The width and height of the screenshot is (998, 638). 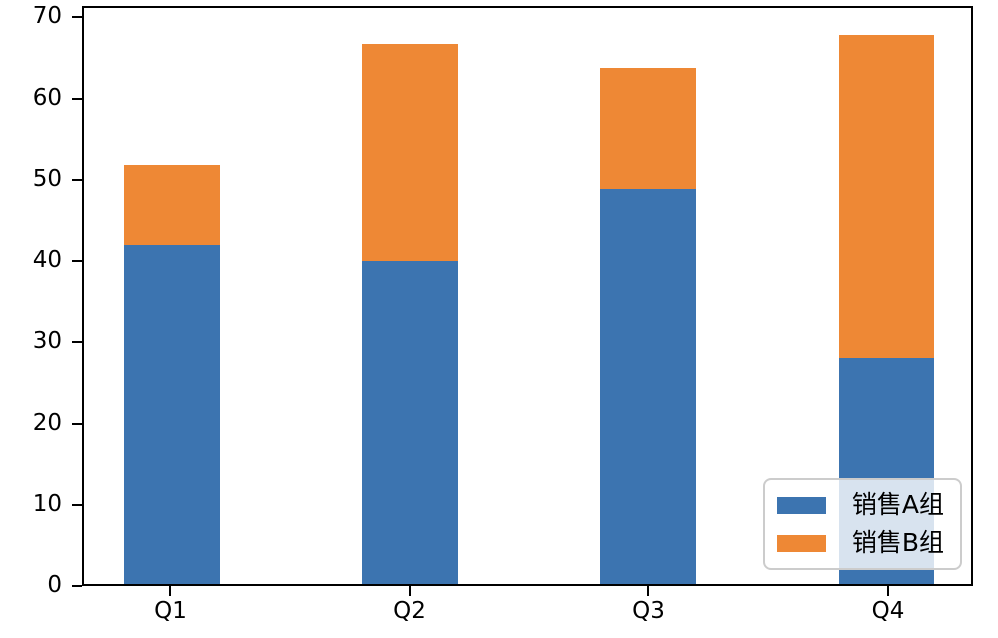 I want to click on legend-item-series-a: 销售A组, so click(x=860, y=505).